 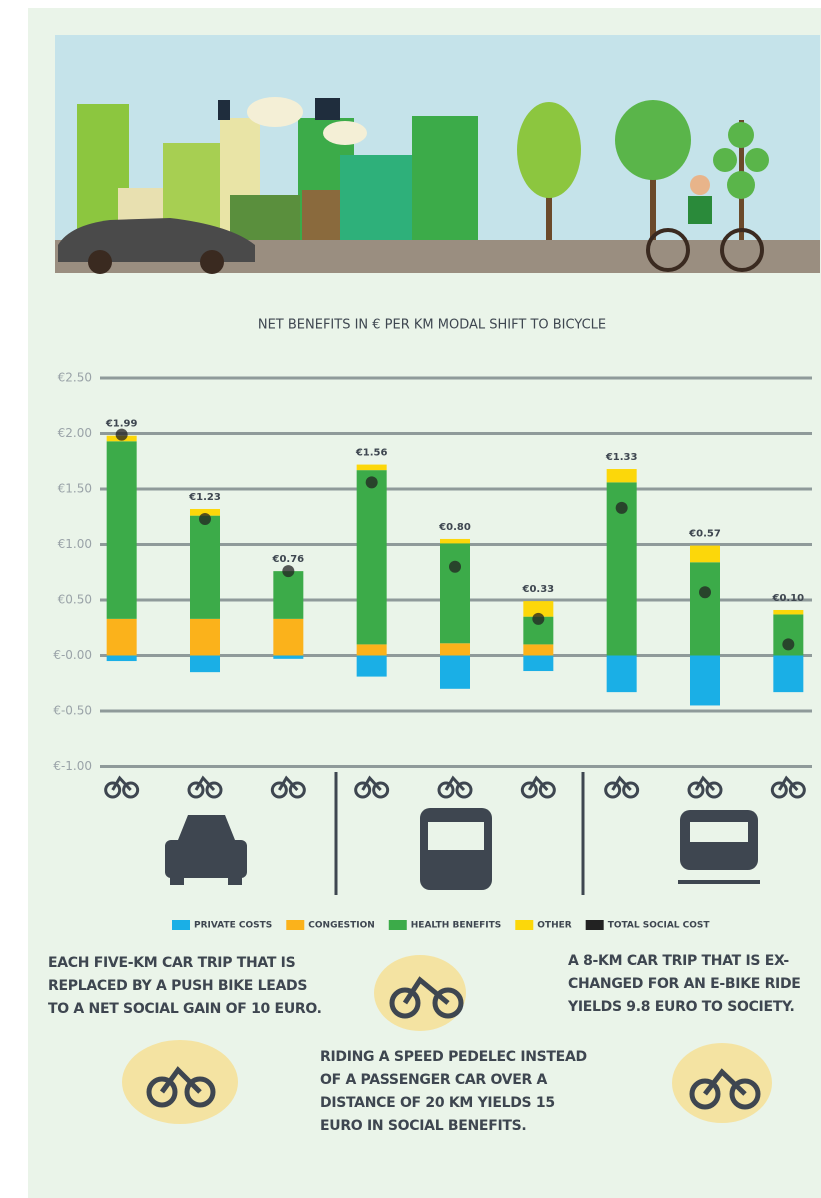 I want to click on legend-label: CONGESTION, so click(x=341, y=926).